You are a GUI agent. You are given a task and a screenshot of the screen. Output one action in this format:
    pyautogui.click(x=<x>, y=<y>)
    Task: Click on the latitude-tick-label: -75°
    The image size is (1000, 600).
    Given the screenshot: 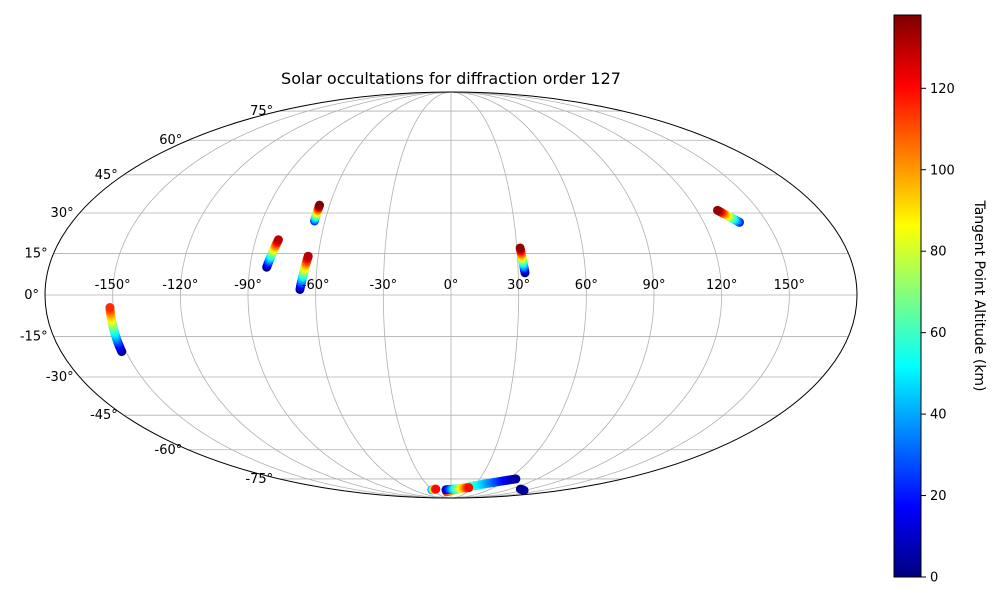 What is the action you would take?
    pyautogui.click(x=259, y=479)
    